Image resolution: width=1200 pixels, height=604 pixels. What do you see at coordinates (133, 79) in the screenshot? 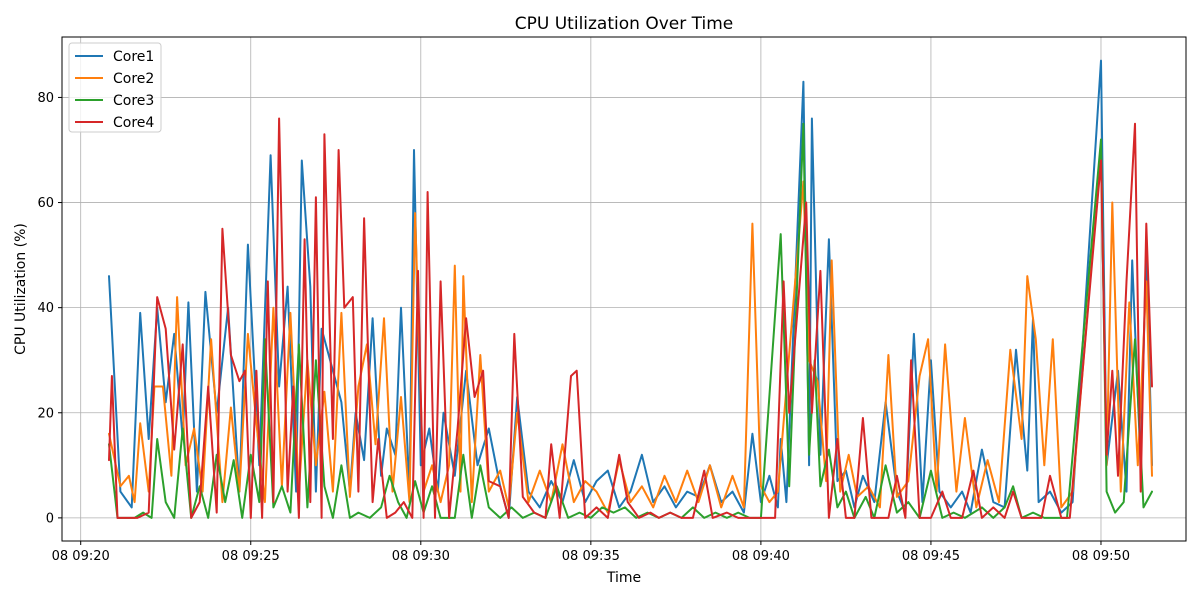
I see `legend-label-core2: Core2` at bounding box center [133, 79].